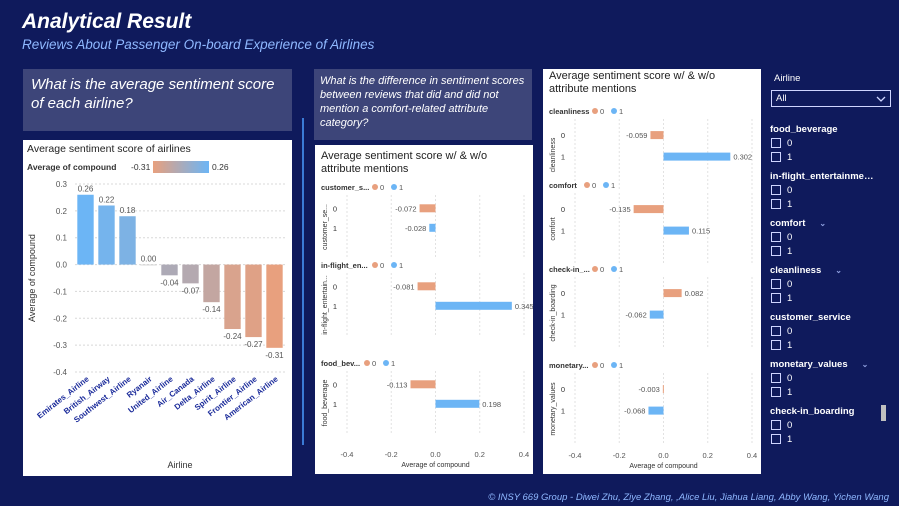  Describe the element at coordinates (831, 98) in the screenshot. I see `airline-dropdown: All` at that location.